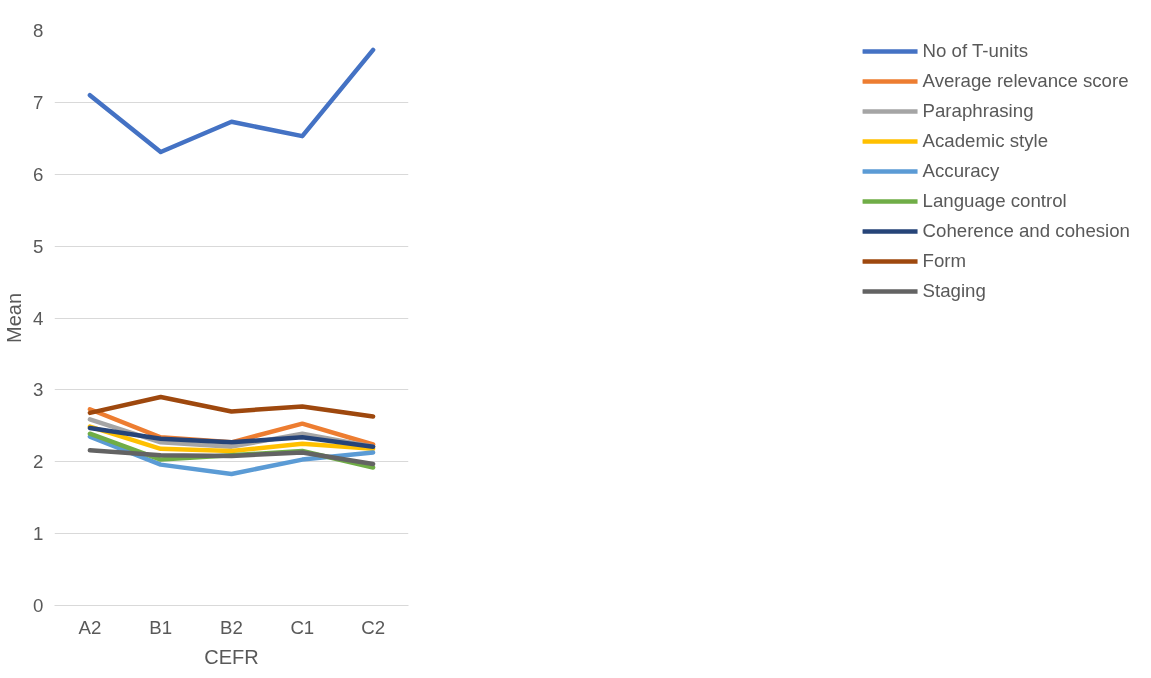 The height and width of the screenshot is (678, 1151). I want to click on legend-label: Accuracy, so click(961, 171).